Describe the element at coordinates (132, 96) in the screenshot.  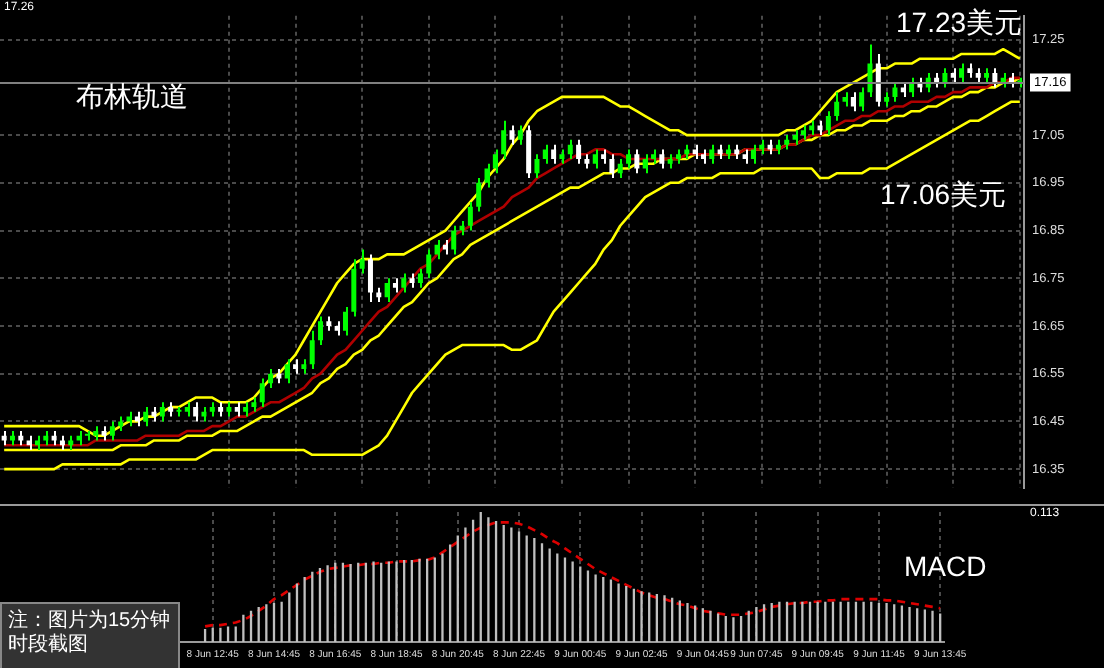
I see `annotation: 布林轨道` at that location.